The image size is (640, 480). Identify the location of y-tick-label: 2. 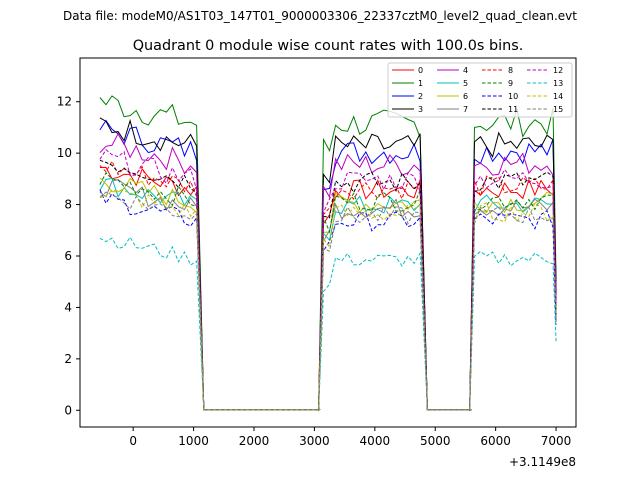
(68, 359).